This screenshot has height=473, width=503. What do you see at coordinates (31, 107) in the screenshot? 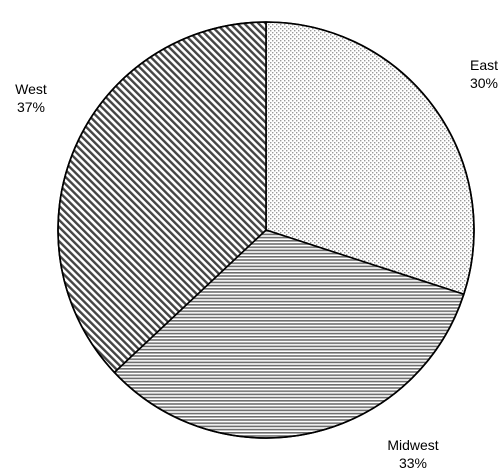
I see `slice-percent-label: 37%` at bounding box center [31, 107].